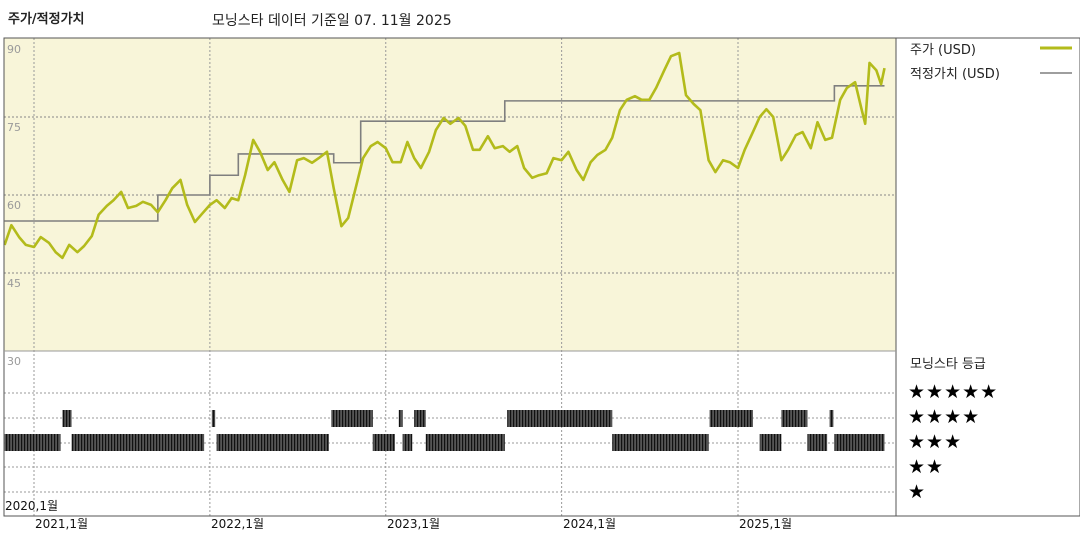 This screenshot has height=540, width=1080. What do you see at coordinates (955, 74) in the screenshot?
I see `legend-fair-value-label: 적정가치 (USD)` at bounding box center [955, 74].